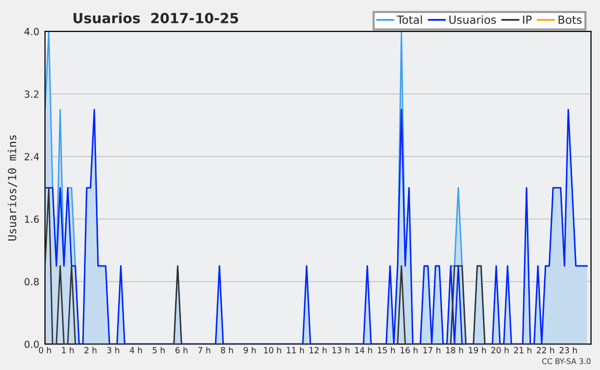 The image size is (600, 370). What do you see at coordinates (113, 350) in the screenshot?
I see `x-tick-label: 3 h` at bounding box center [113, 350].